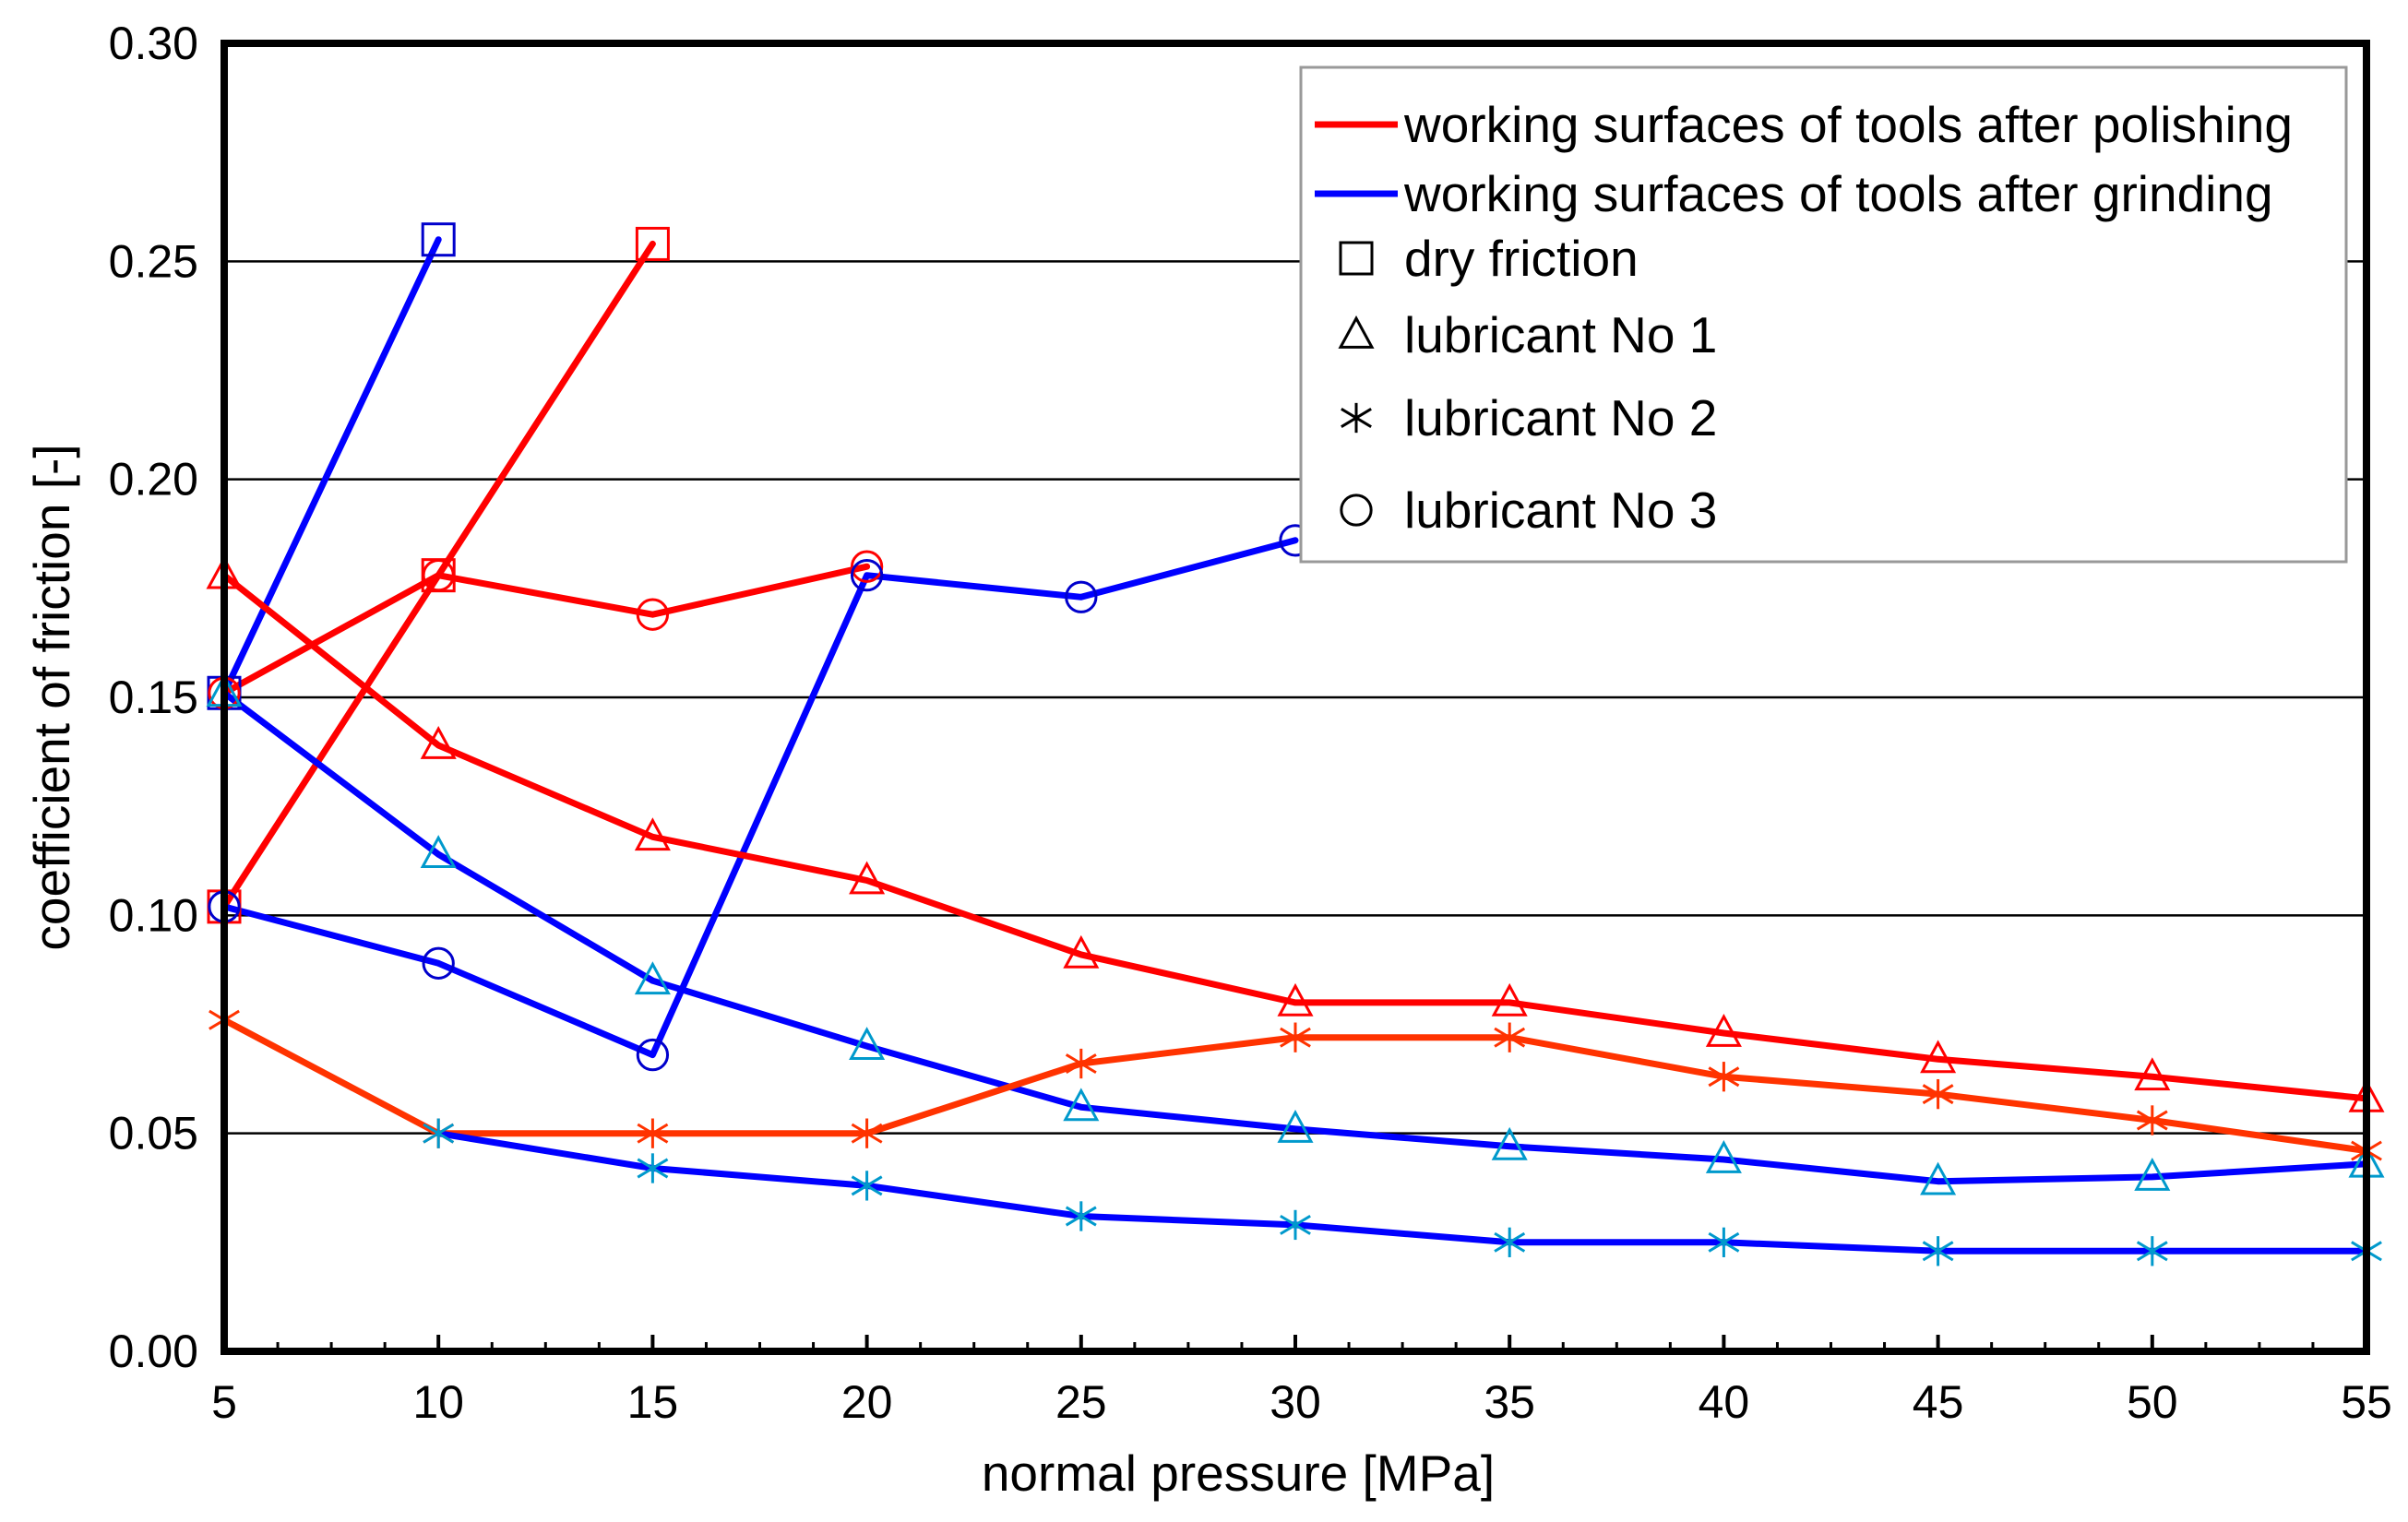 The height and width of the screenshot is (1522, 2408). I want to click on x-tick-label: 25, so click(1081, 1402).